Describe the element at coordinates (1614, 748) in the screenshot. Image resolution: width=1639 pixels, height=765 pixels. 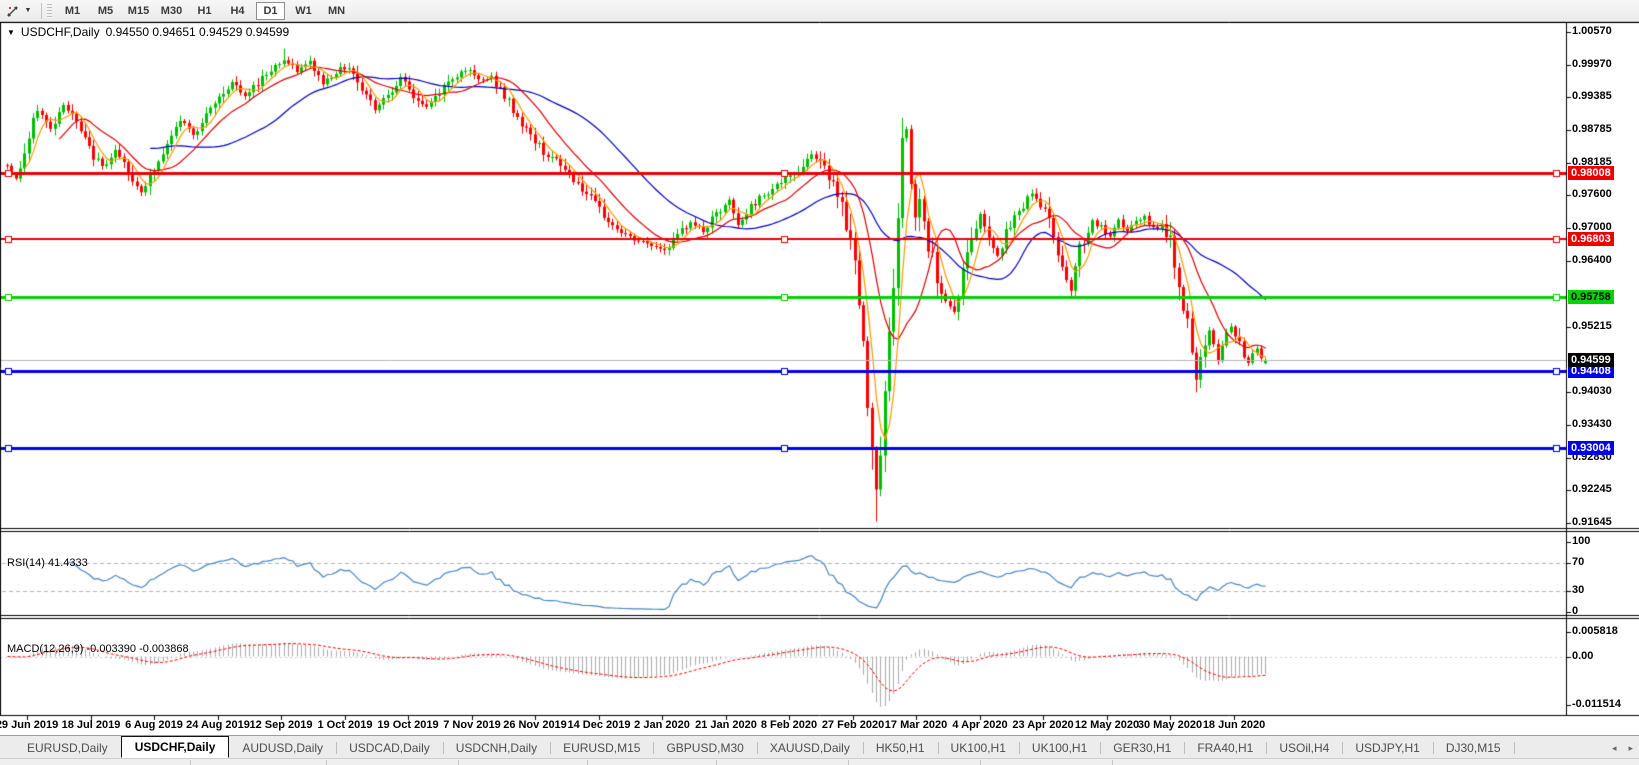
I see `tab-scroll-left-icon: ◂` at that location.